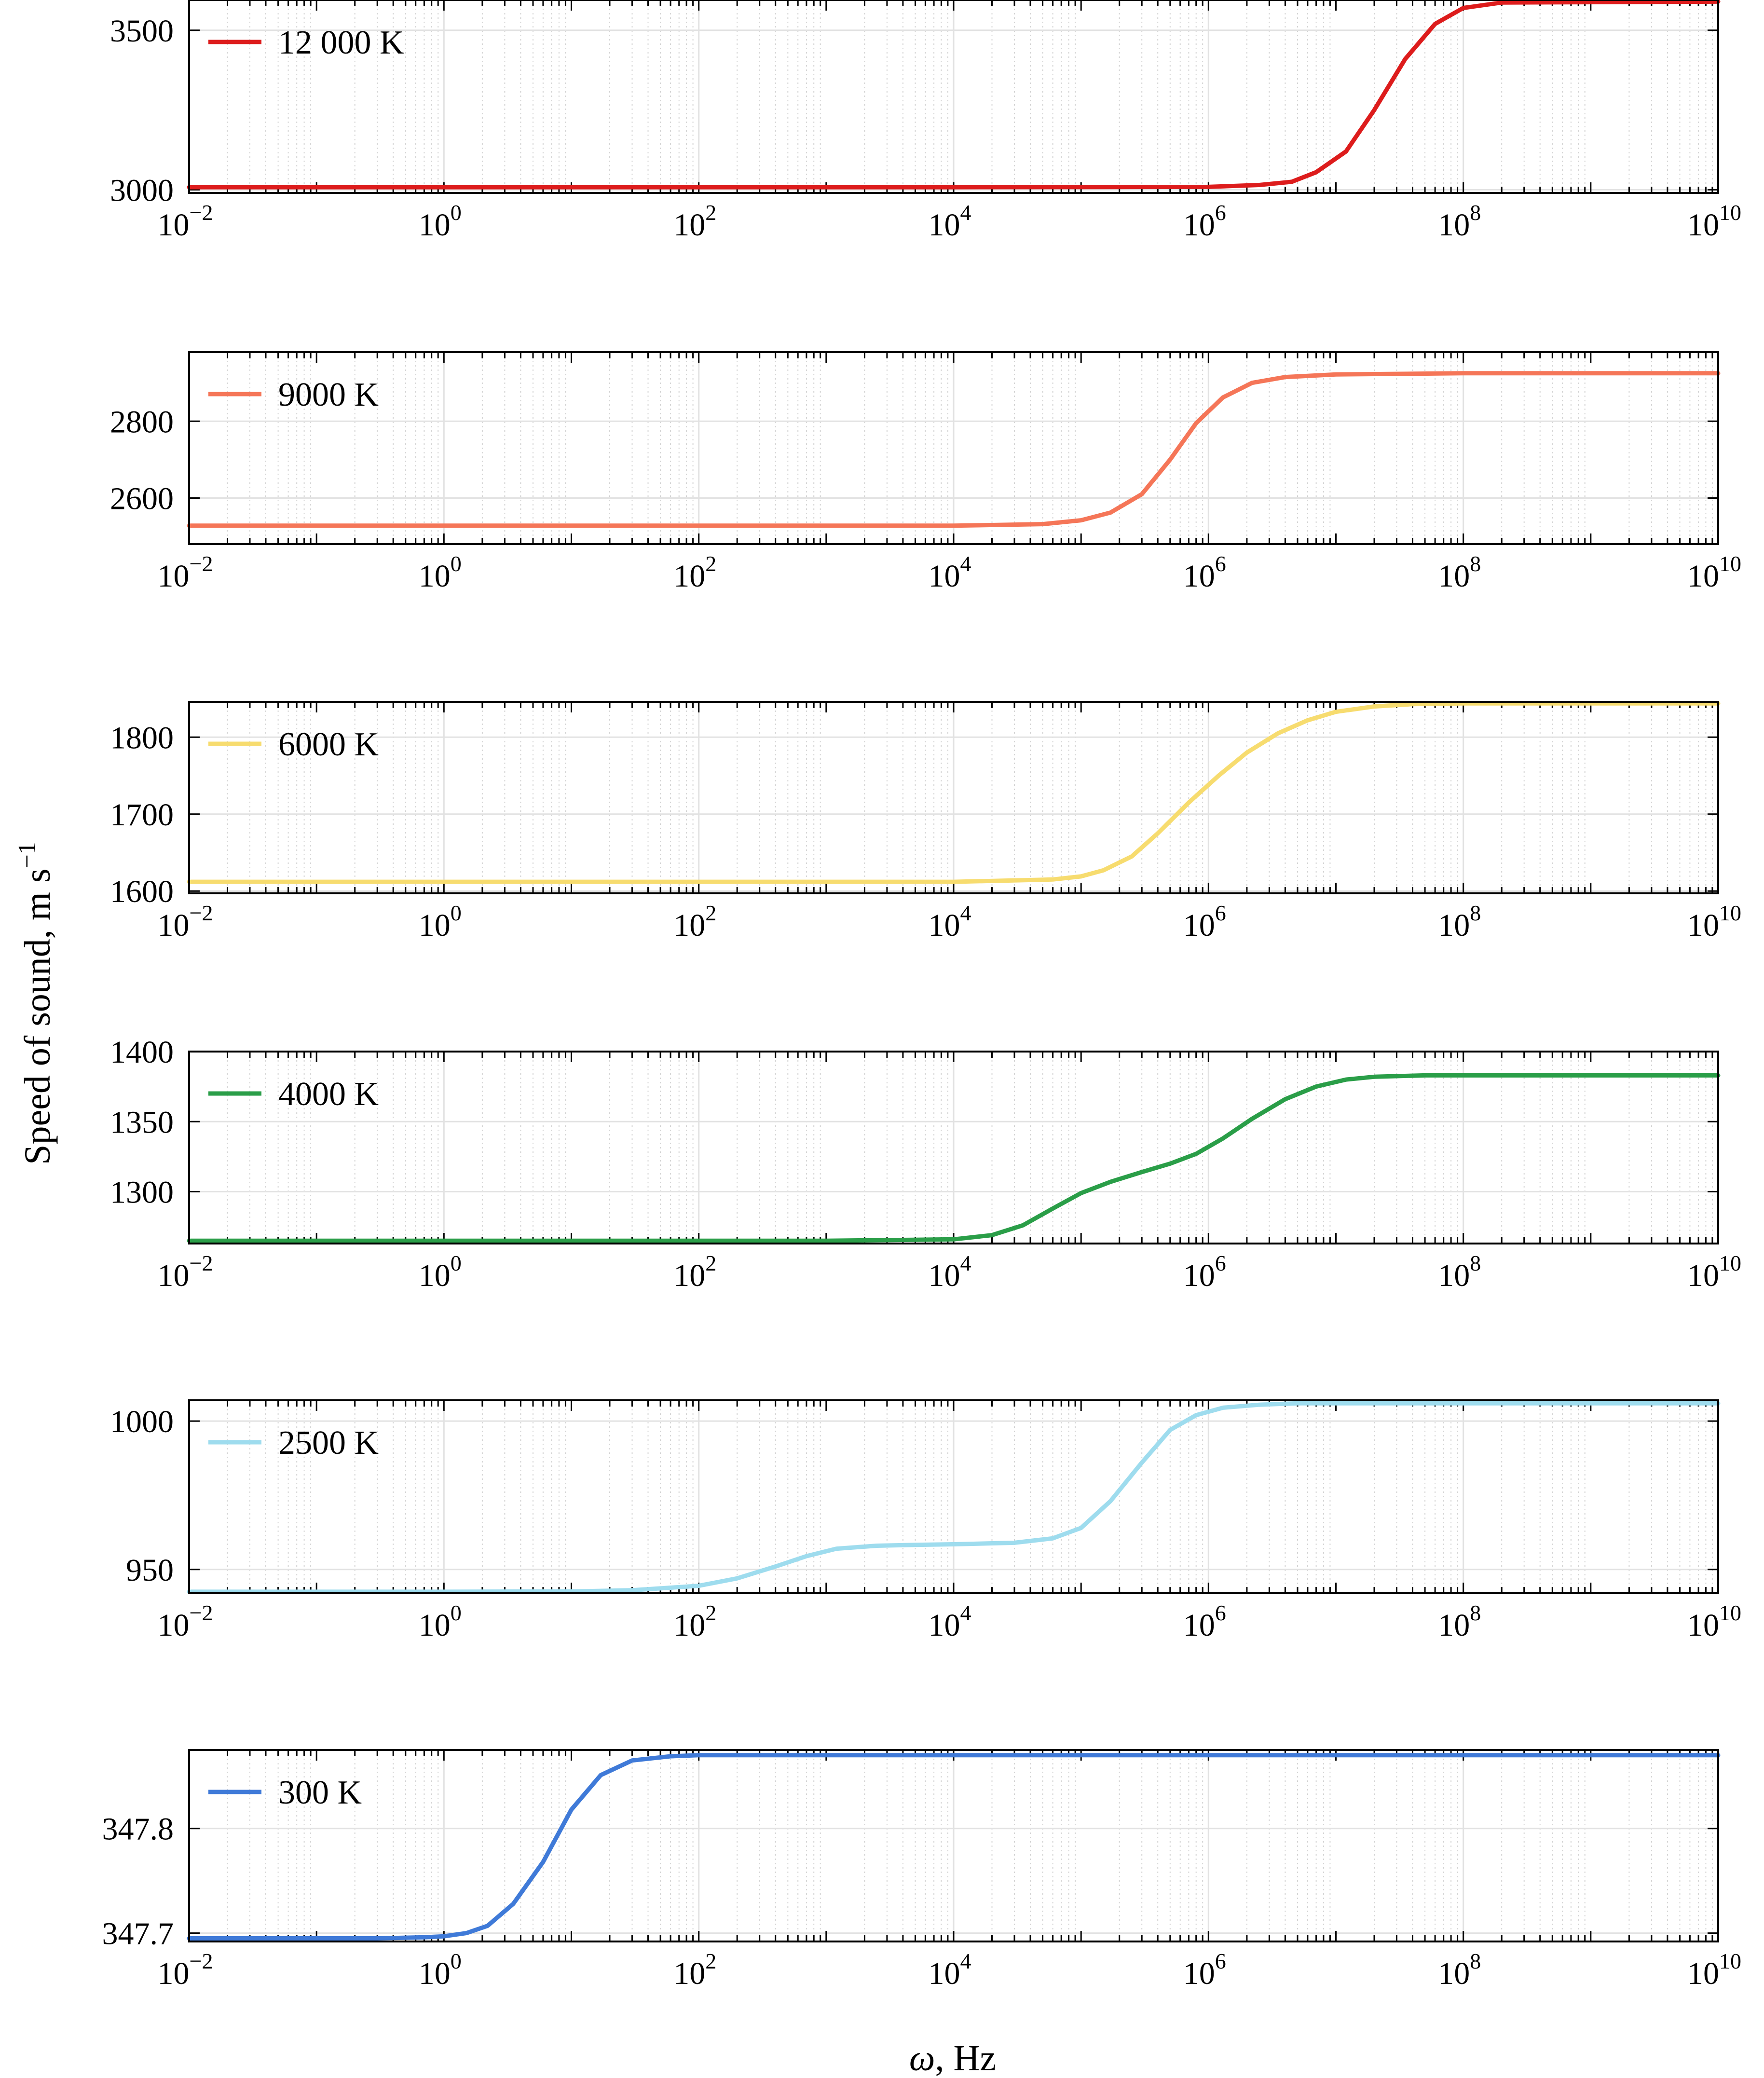  I want to click on 4000-k-series-line, so click(954, 1158).